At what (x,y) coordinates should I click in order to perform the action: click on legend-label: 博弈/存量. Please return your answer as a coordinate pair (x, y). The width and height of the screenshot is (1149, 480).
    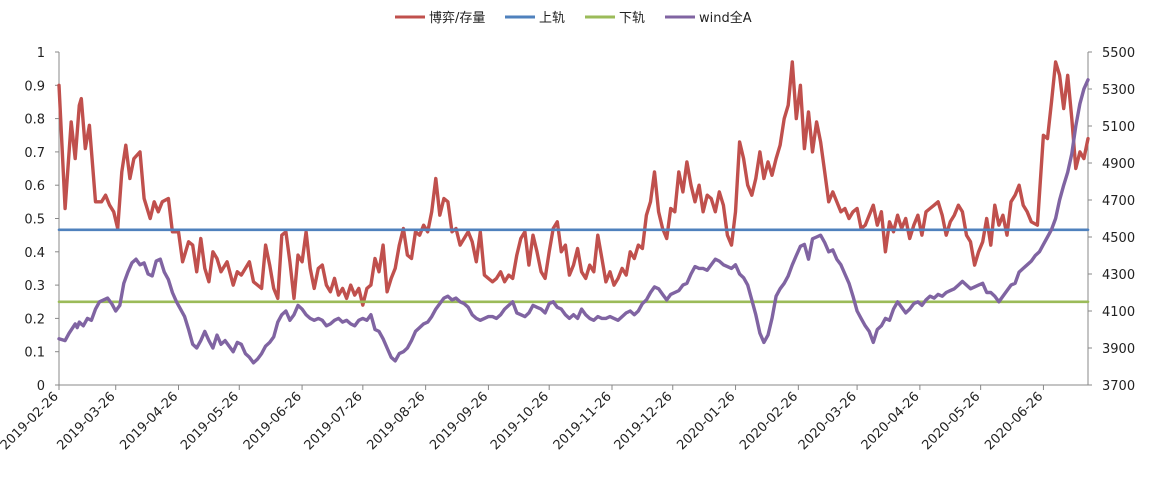
    Looking at the image, I should click on (457, 18).